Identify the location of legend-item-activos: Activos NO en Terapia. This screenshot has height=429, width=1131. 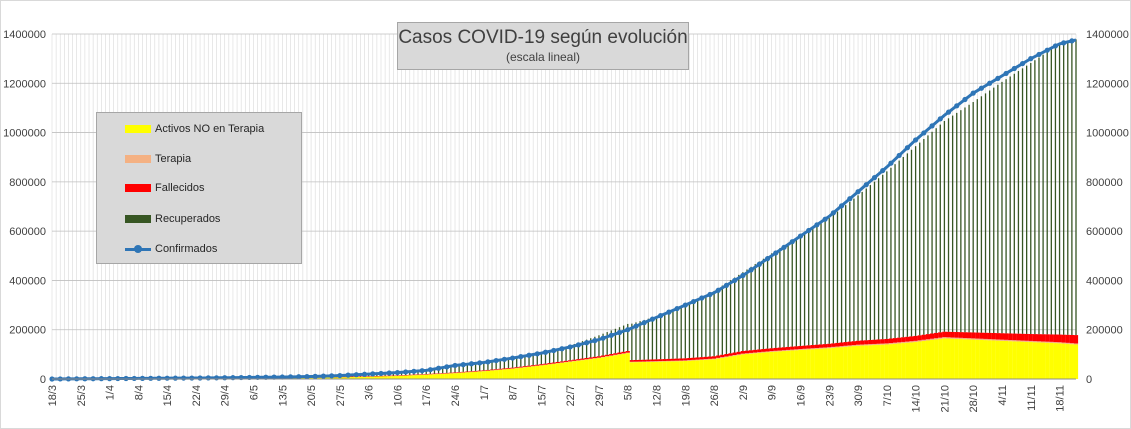
(194, 129).